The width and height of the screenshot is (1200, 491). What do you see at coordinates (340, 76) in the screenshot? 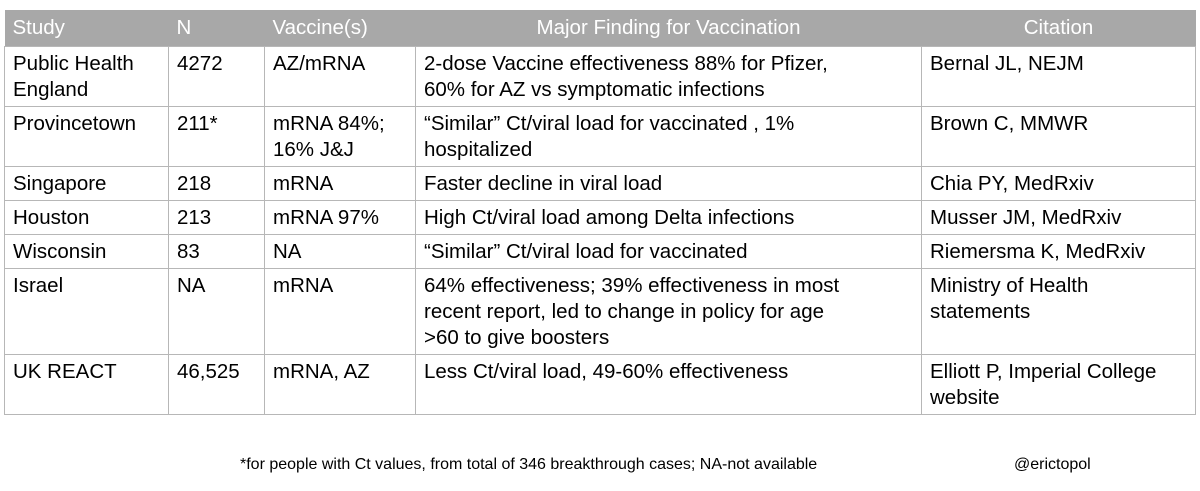
I see `cell-vaccines: AZ/mRNA` at bounding box center [340, 76].